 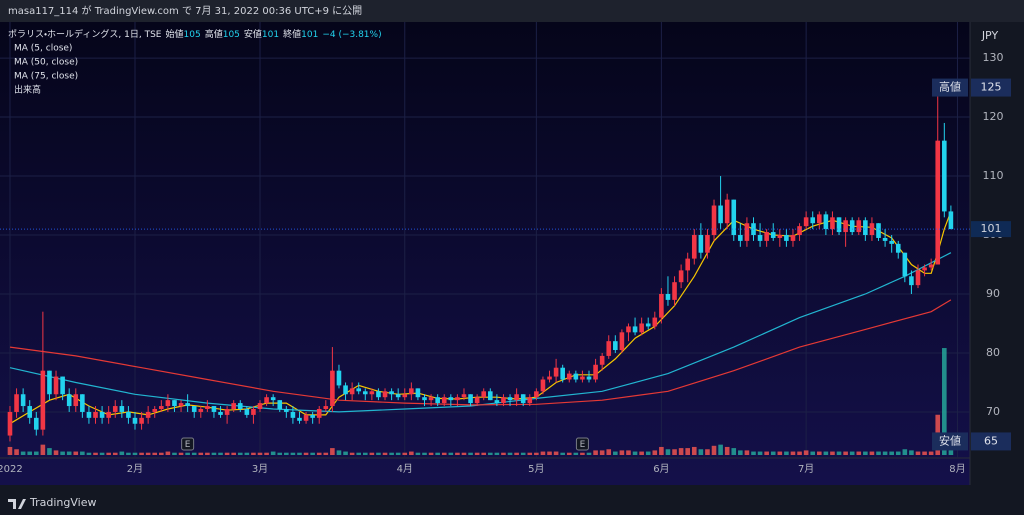 What do you see at coordinates (253, 34) in the screenshot?
I see `legend-label: 安値` at bounding box center [253, 34].